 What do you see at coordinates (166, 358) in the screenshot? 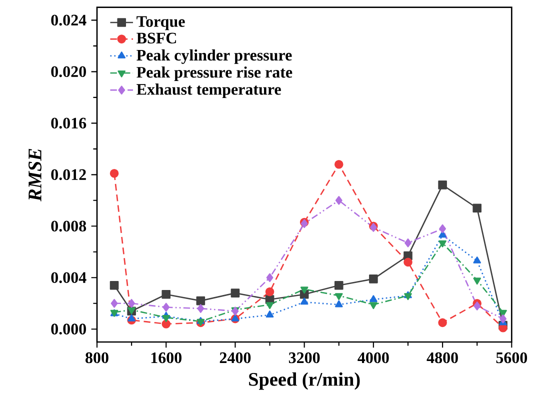
I see `x-tick-label: 1600` at bounding box center [166, 358].